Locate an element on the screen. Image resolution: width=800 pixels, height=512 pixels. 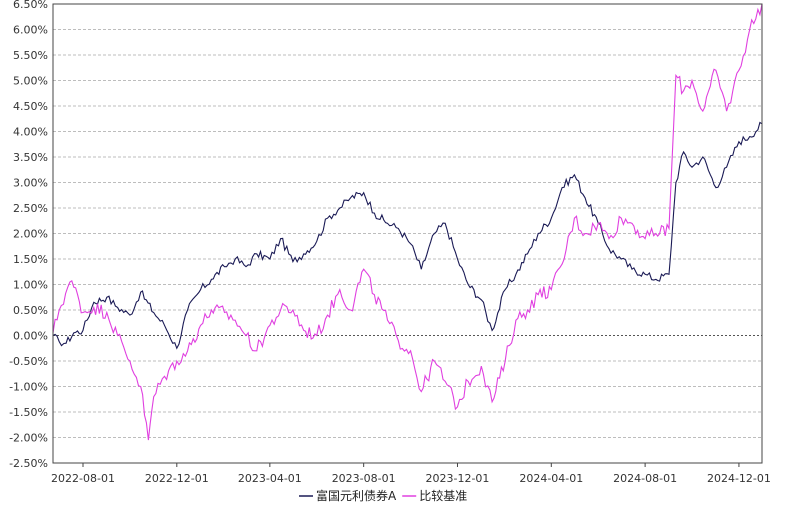
y-tick-label: 2.00% is located at coordinates (30, 234).